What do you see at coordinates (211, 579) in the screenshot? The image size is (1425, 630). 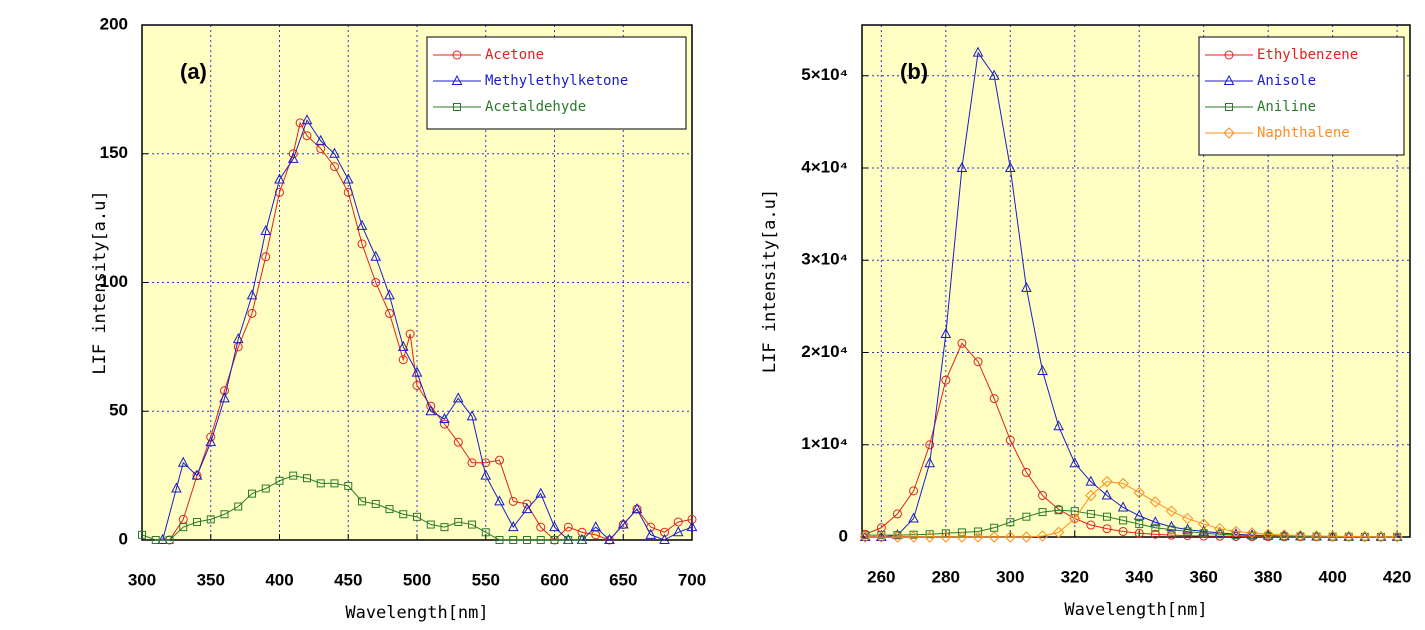 I see `x-tick-label: 350` at bounding box center [211, 579].